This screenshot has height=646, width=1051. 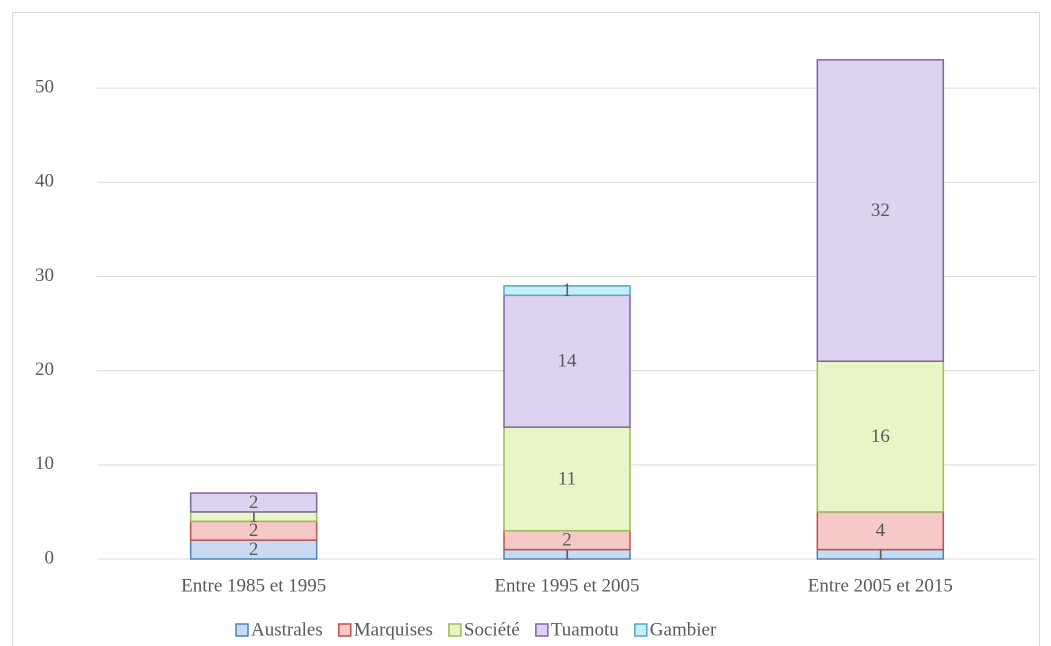 I want to click on y-tick-label: 50, so click(x=44, y=86).